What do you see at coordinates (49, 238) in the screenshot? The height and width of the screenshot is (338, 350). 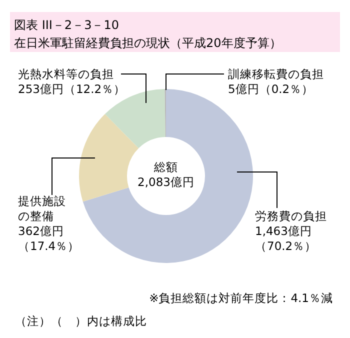 I see `data-label: 362億円（17.4％）` at bounding box center [49, 238].